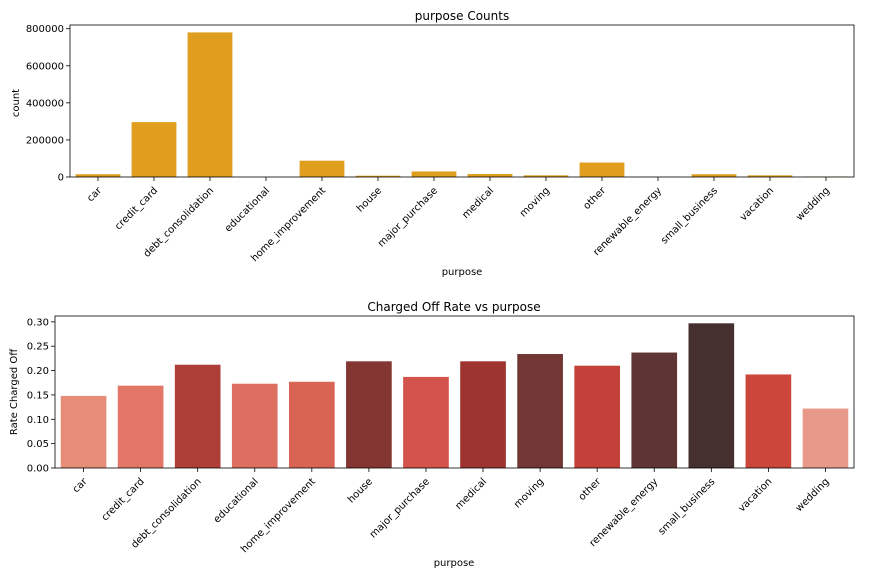  What do you see at coordinates (38, 395) in the screenshot?
I see `y-tick-label: 0.15` at bounding box center [38, 395].